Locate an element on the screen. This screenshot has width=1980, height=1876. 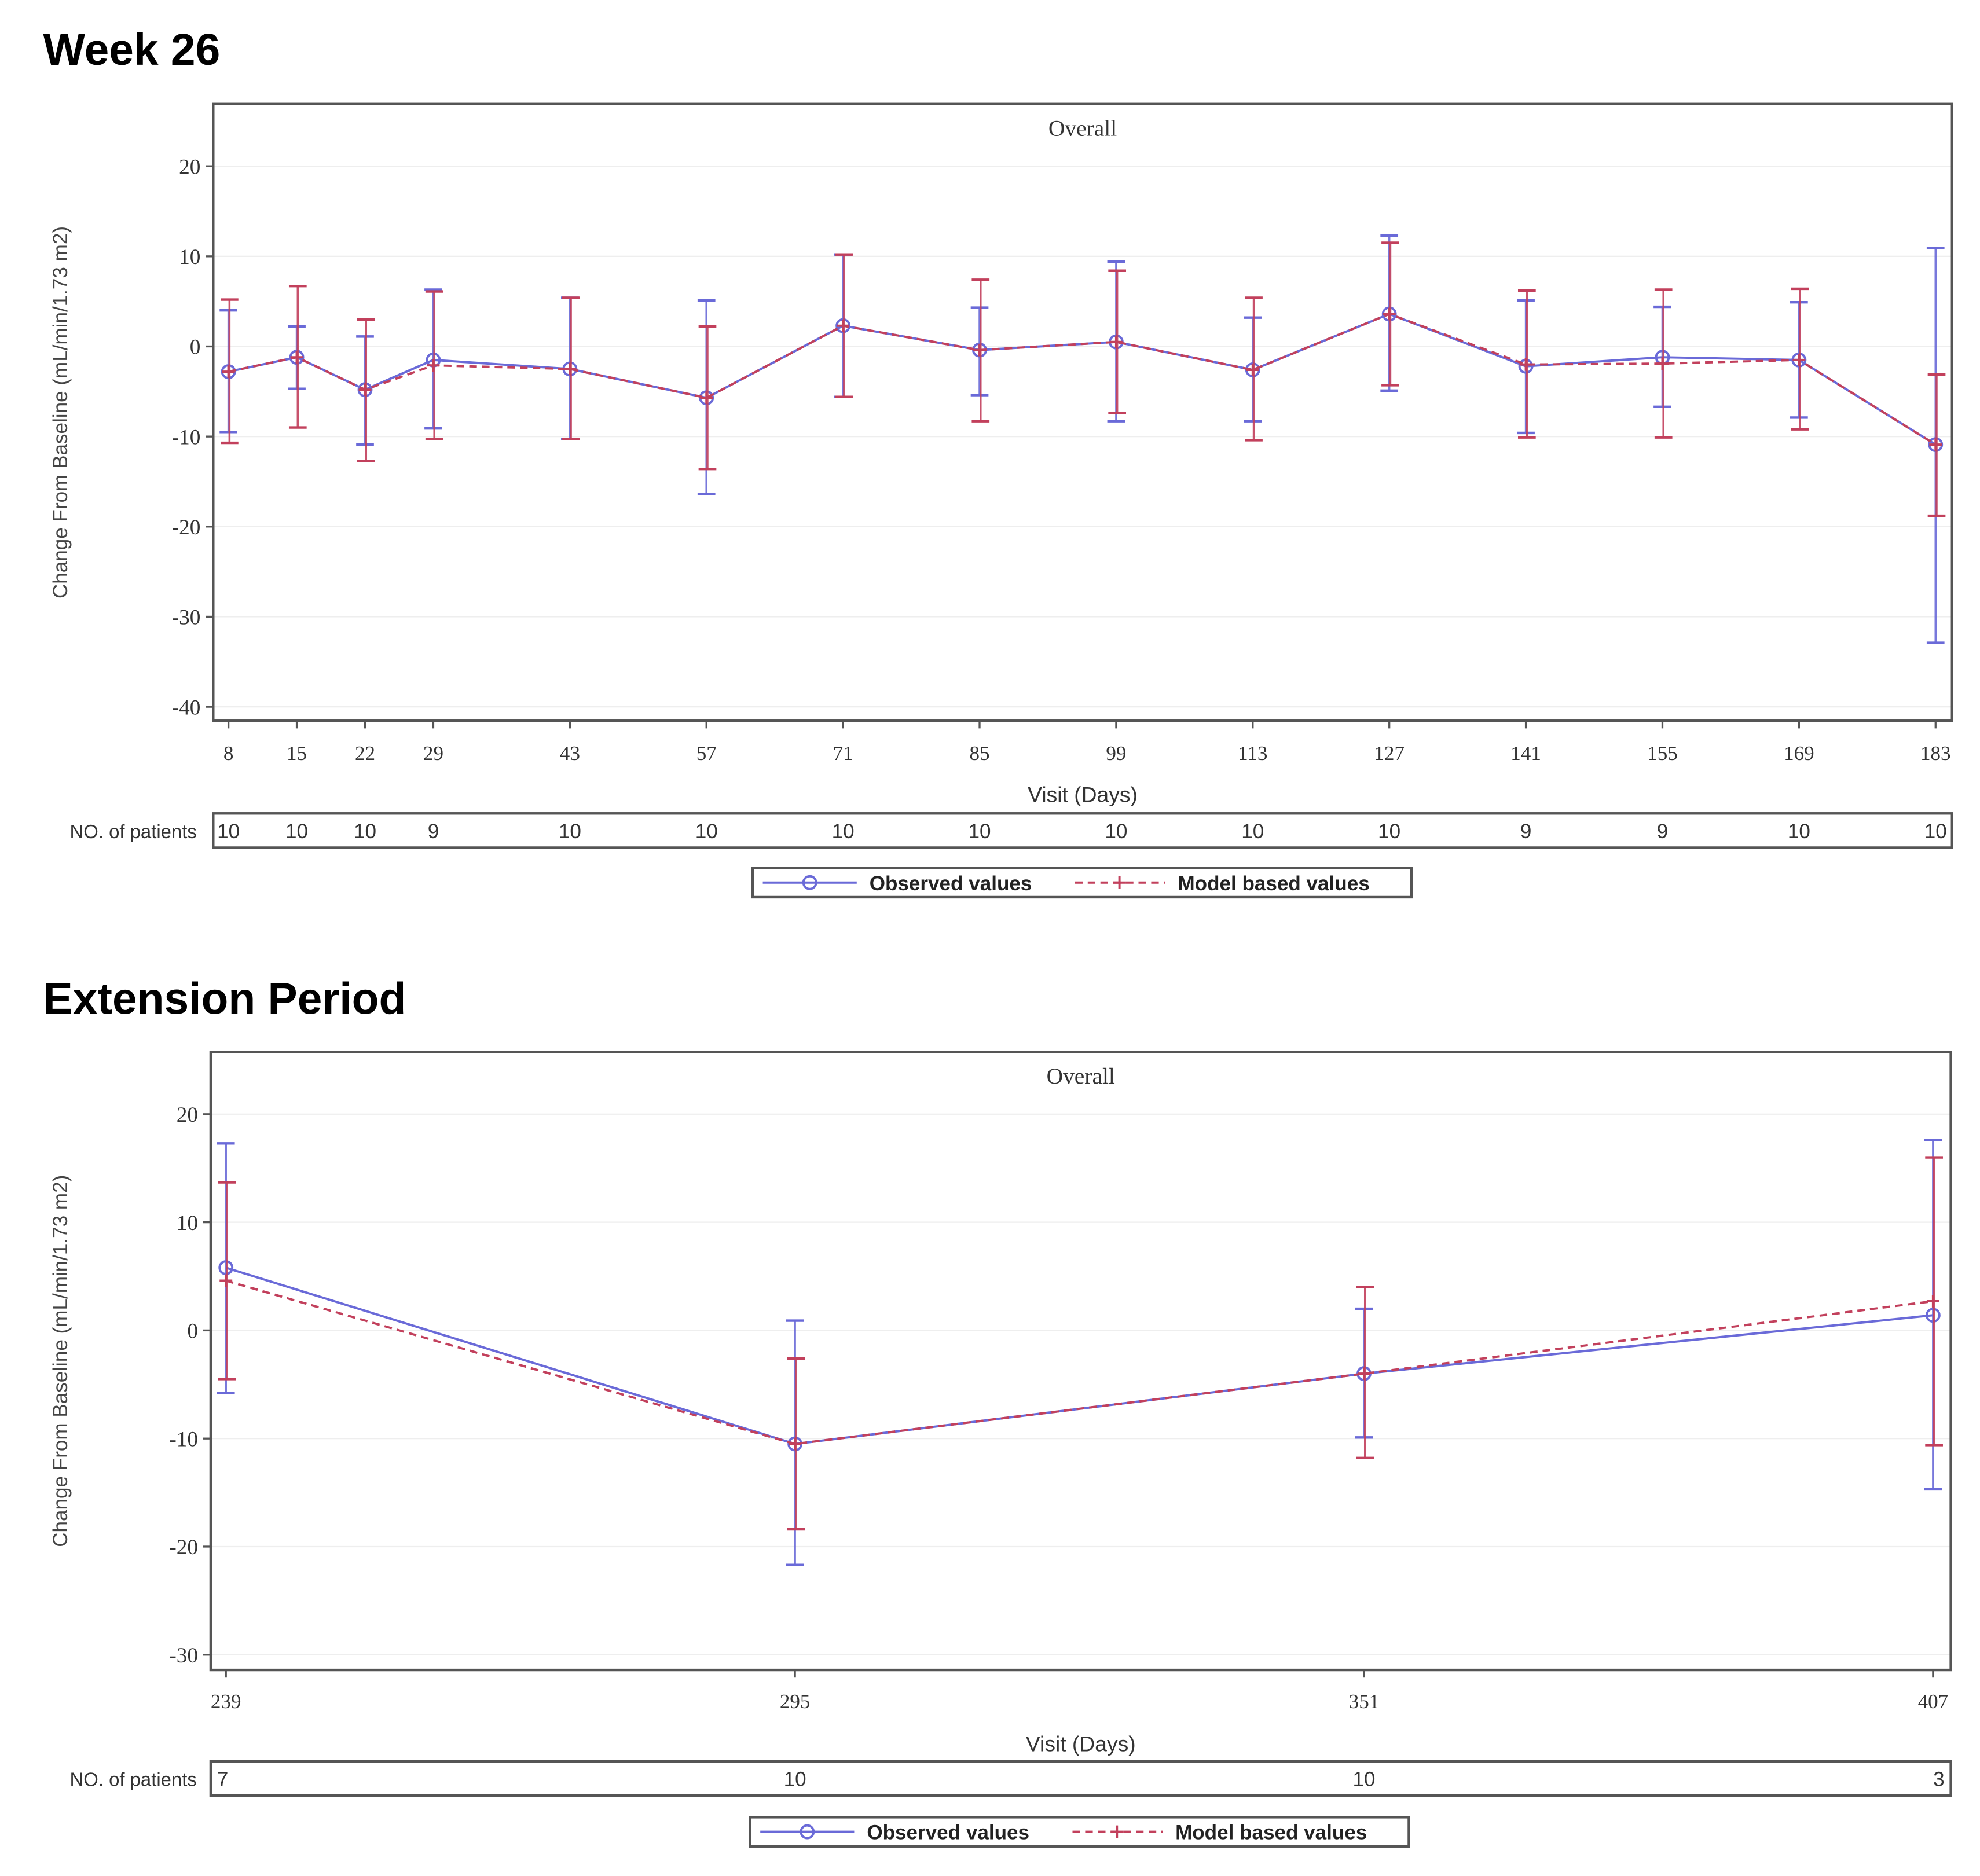
x-tick-label: 113 is located at coordinates (1252, 753).